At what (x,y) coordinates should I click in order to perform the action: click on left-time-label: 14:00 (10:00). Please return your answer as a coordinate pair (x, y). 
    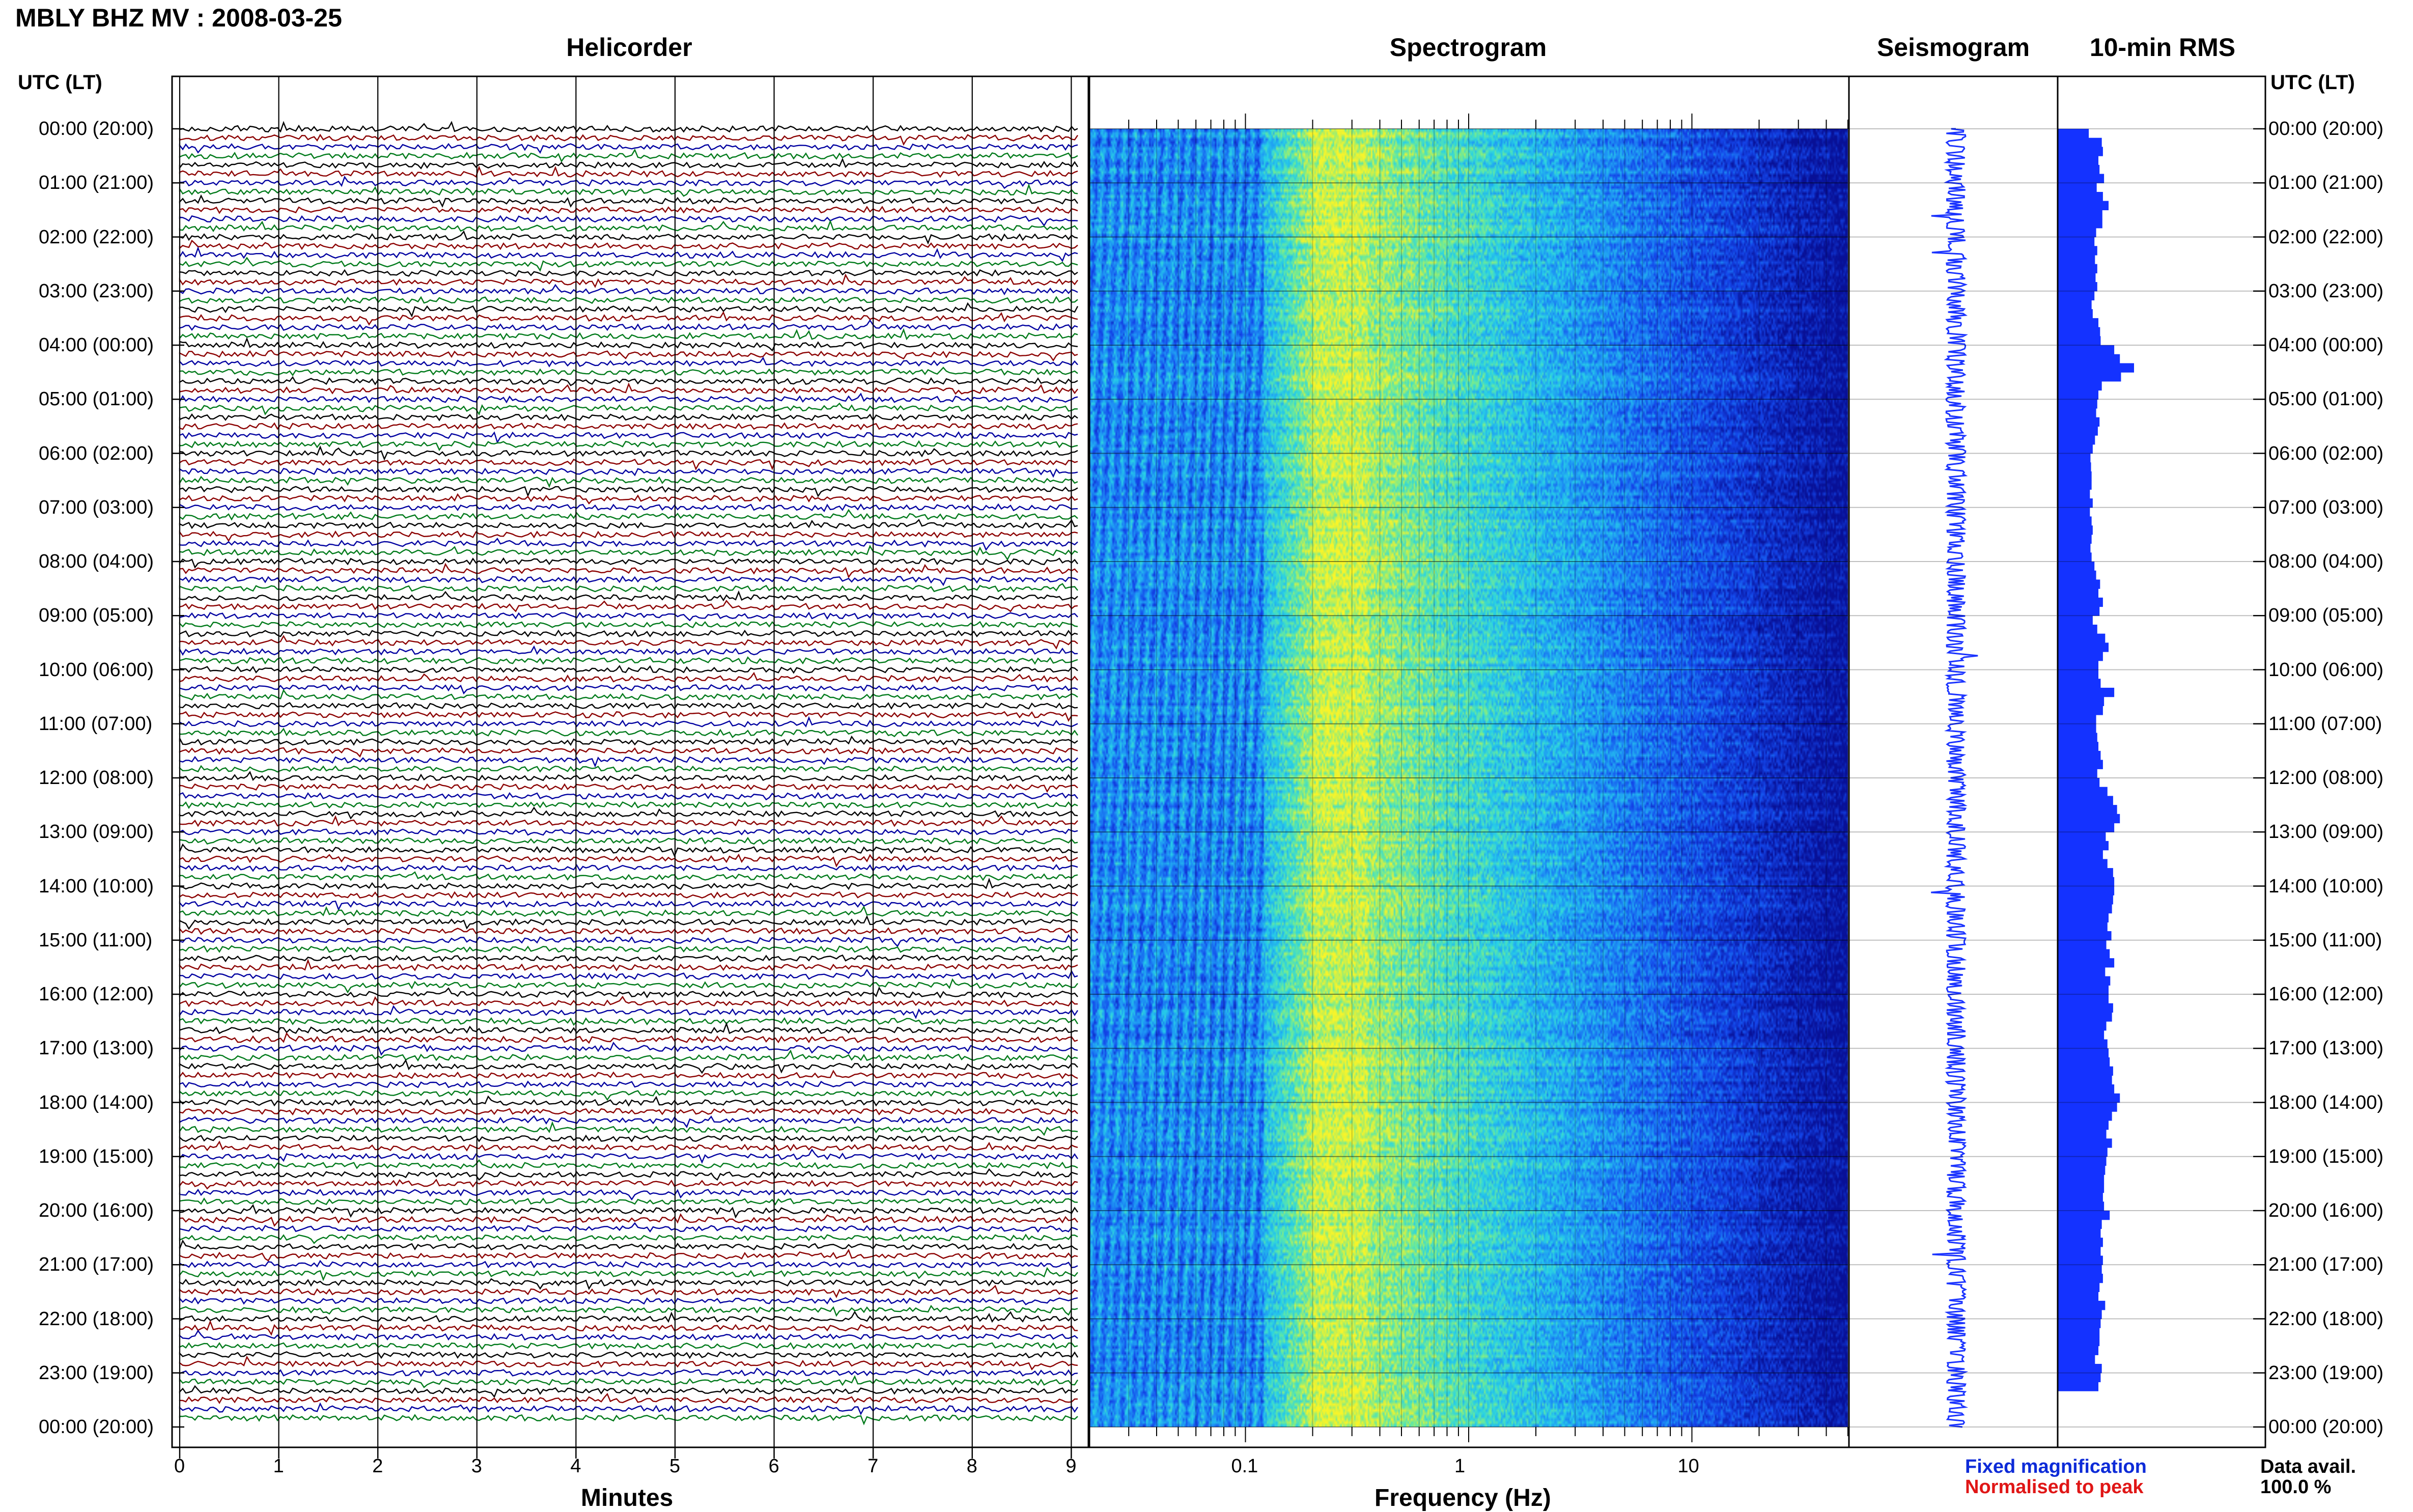
    Looking at the image, I should click on (96, 886).